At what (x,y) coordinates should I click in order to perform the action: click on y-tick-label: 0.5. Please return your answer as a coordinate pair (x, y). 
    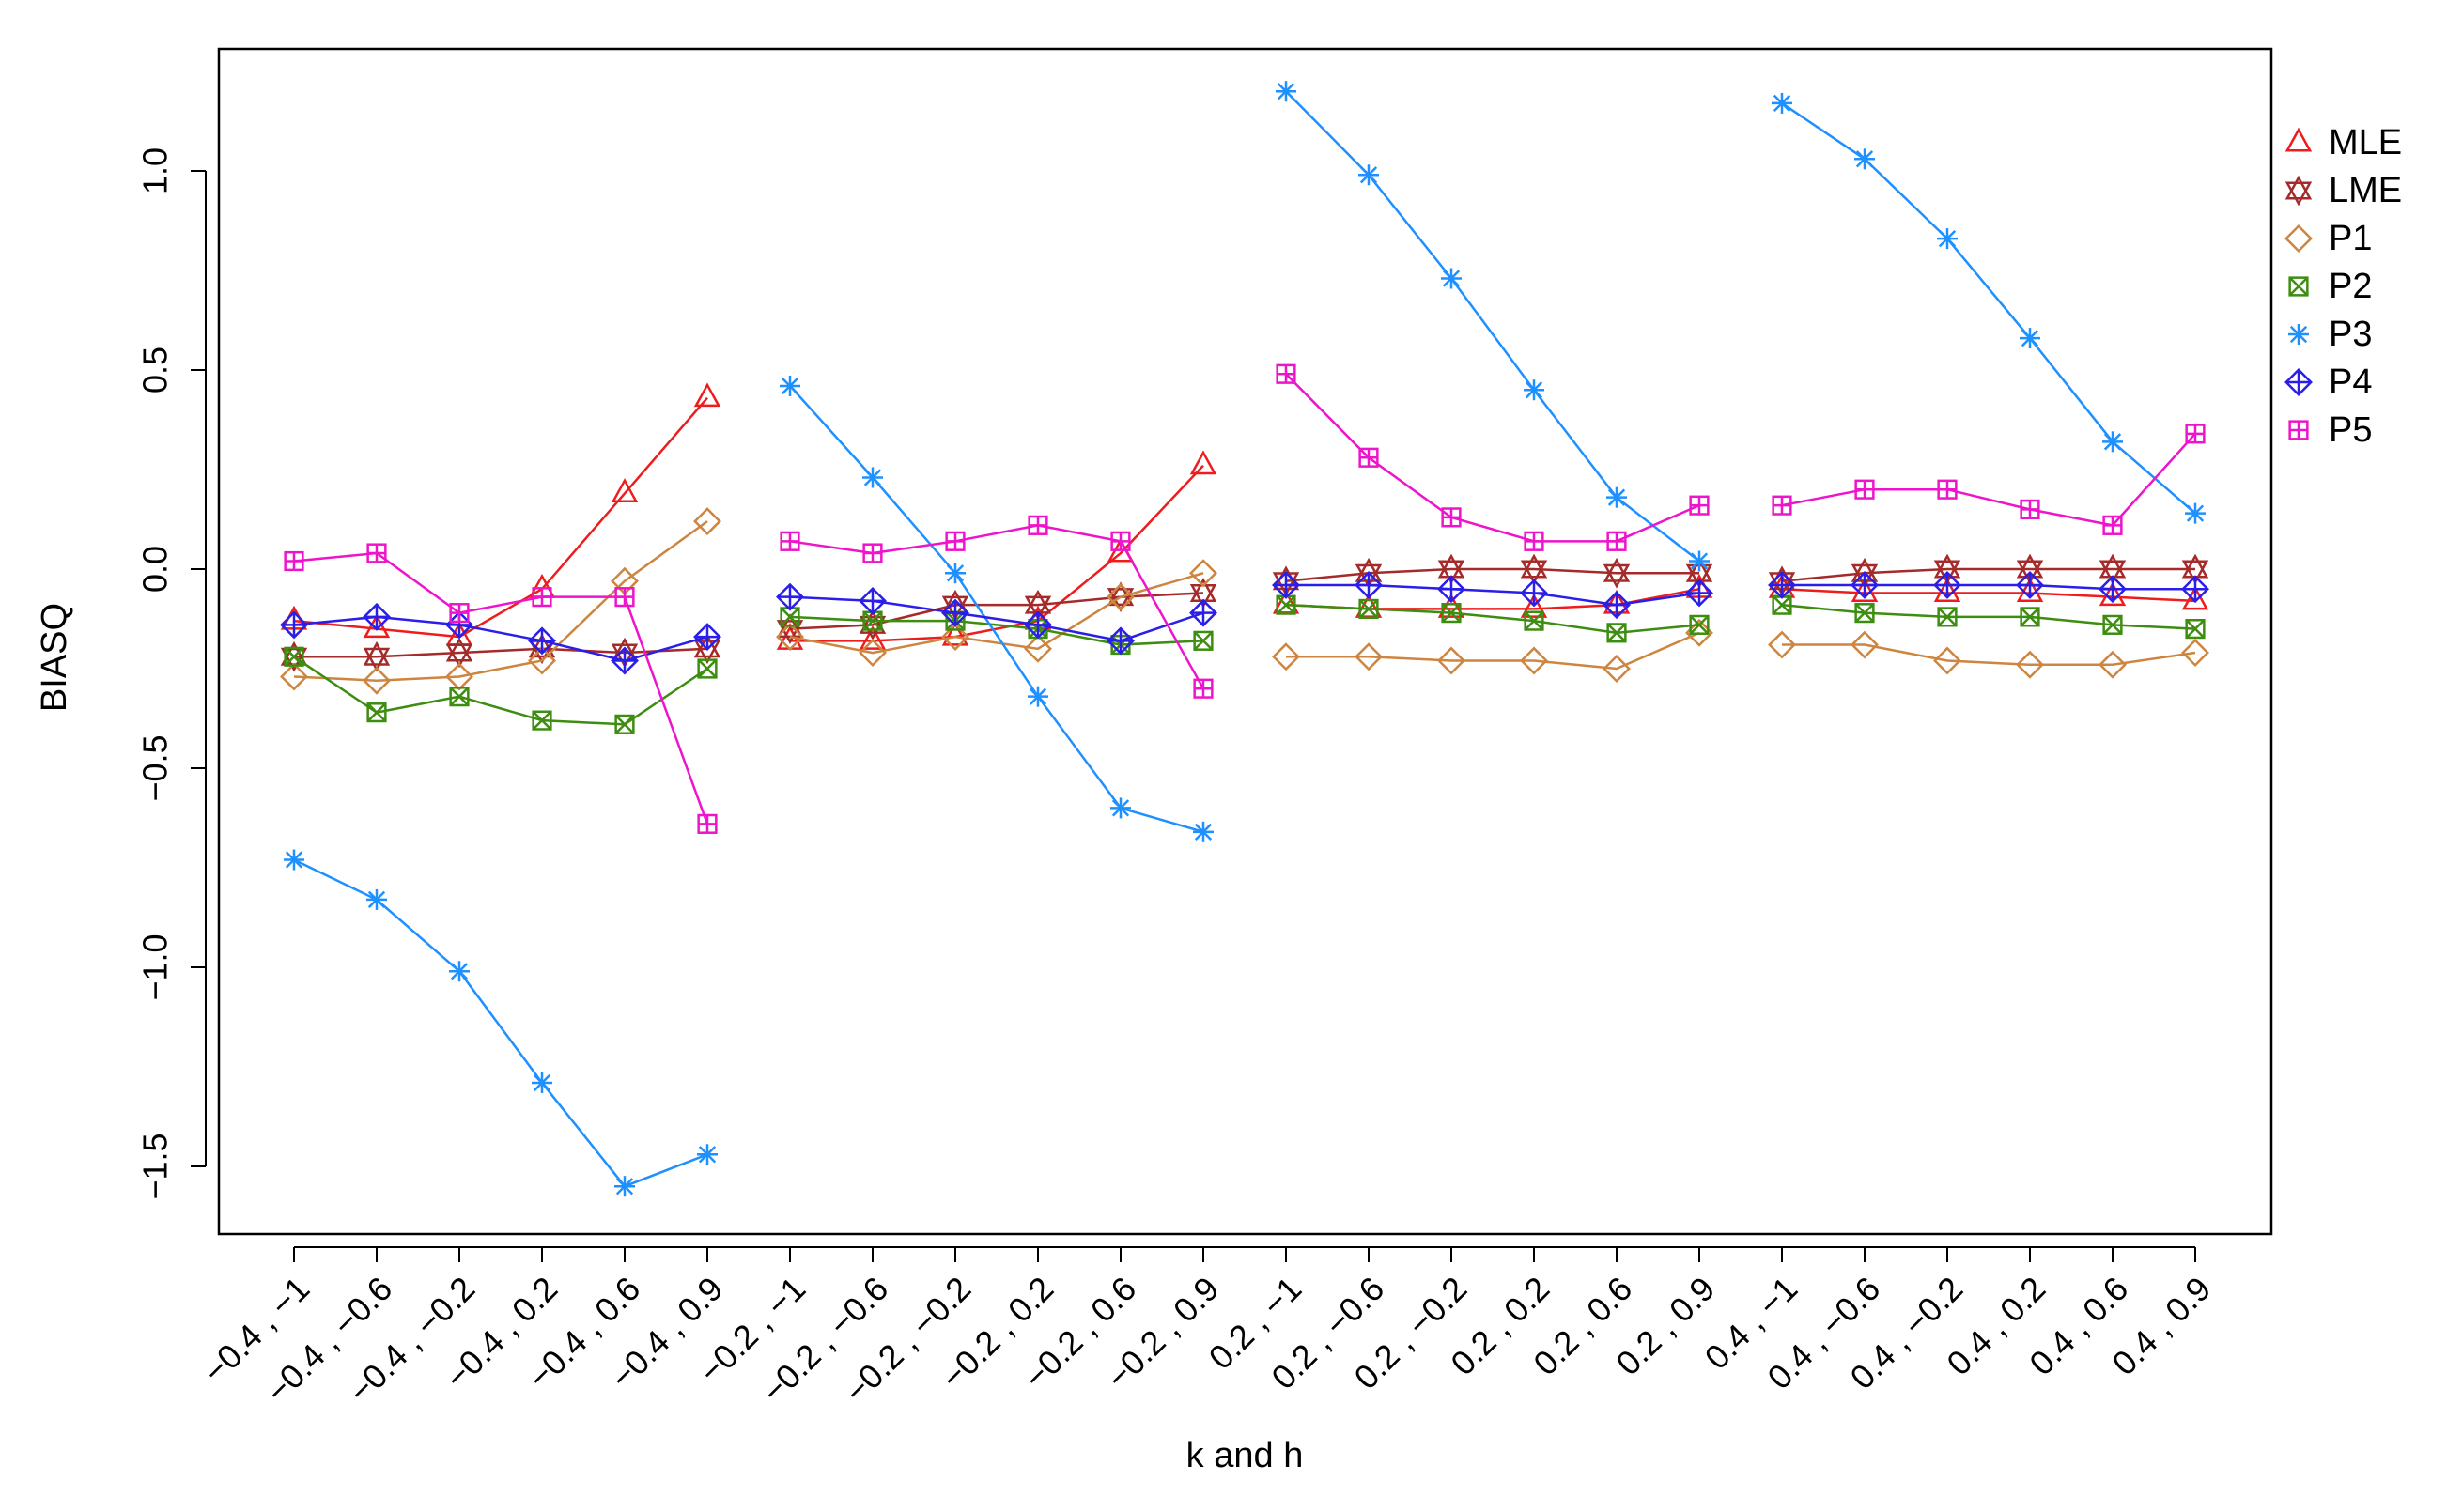
    Looking at the image, I should click on (155, 370).